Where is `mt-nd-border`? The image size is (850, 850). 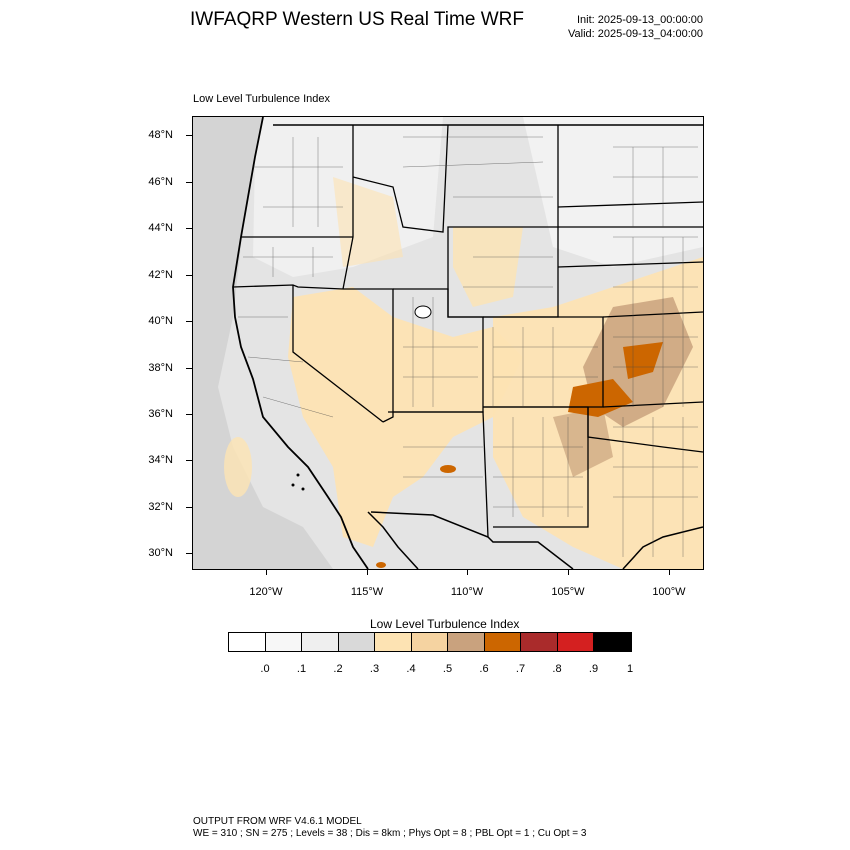 mt-nd-border is located at coordinates (630, 176).